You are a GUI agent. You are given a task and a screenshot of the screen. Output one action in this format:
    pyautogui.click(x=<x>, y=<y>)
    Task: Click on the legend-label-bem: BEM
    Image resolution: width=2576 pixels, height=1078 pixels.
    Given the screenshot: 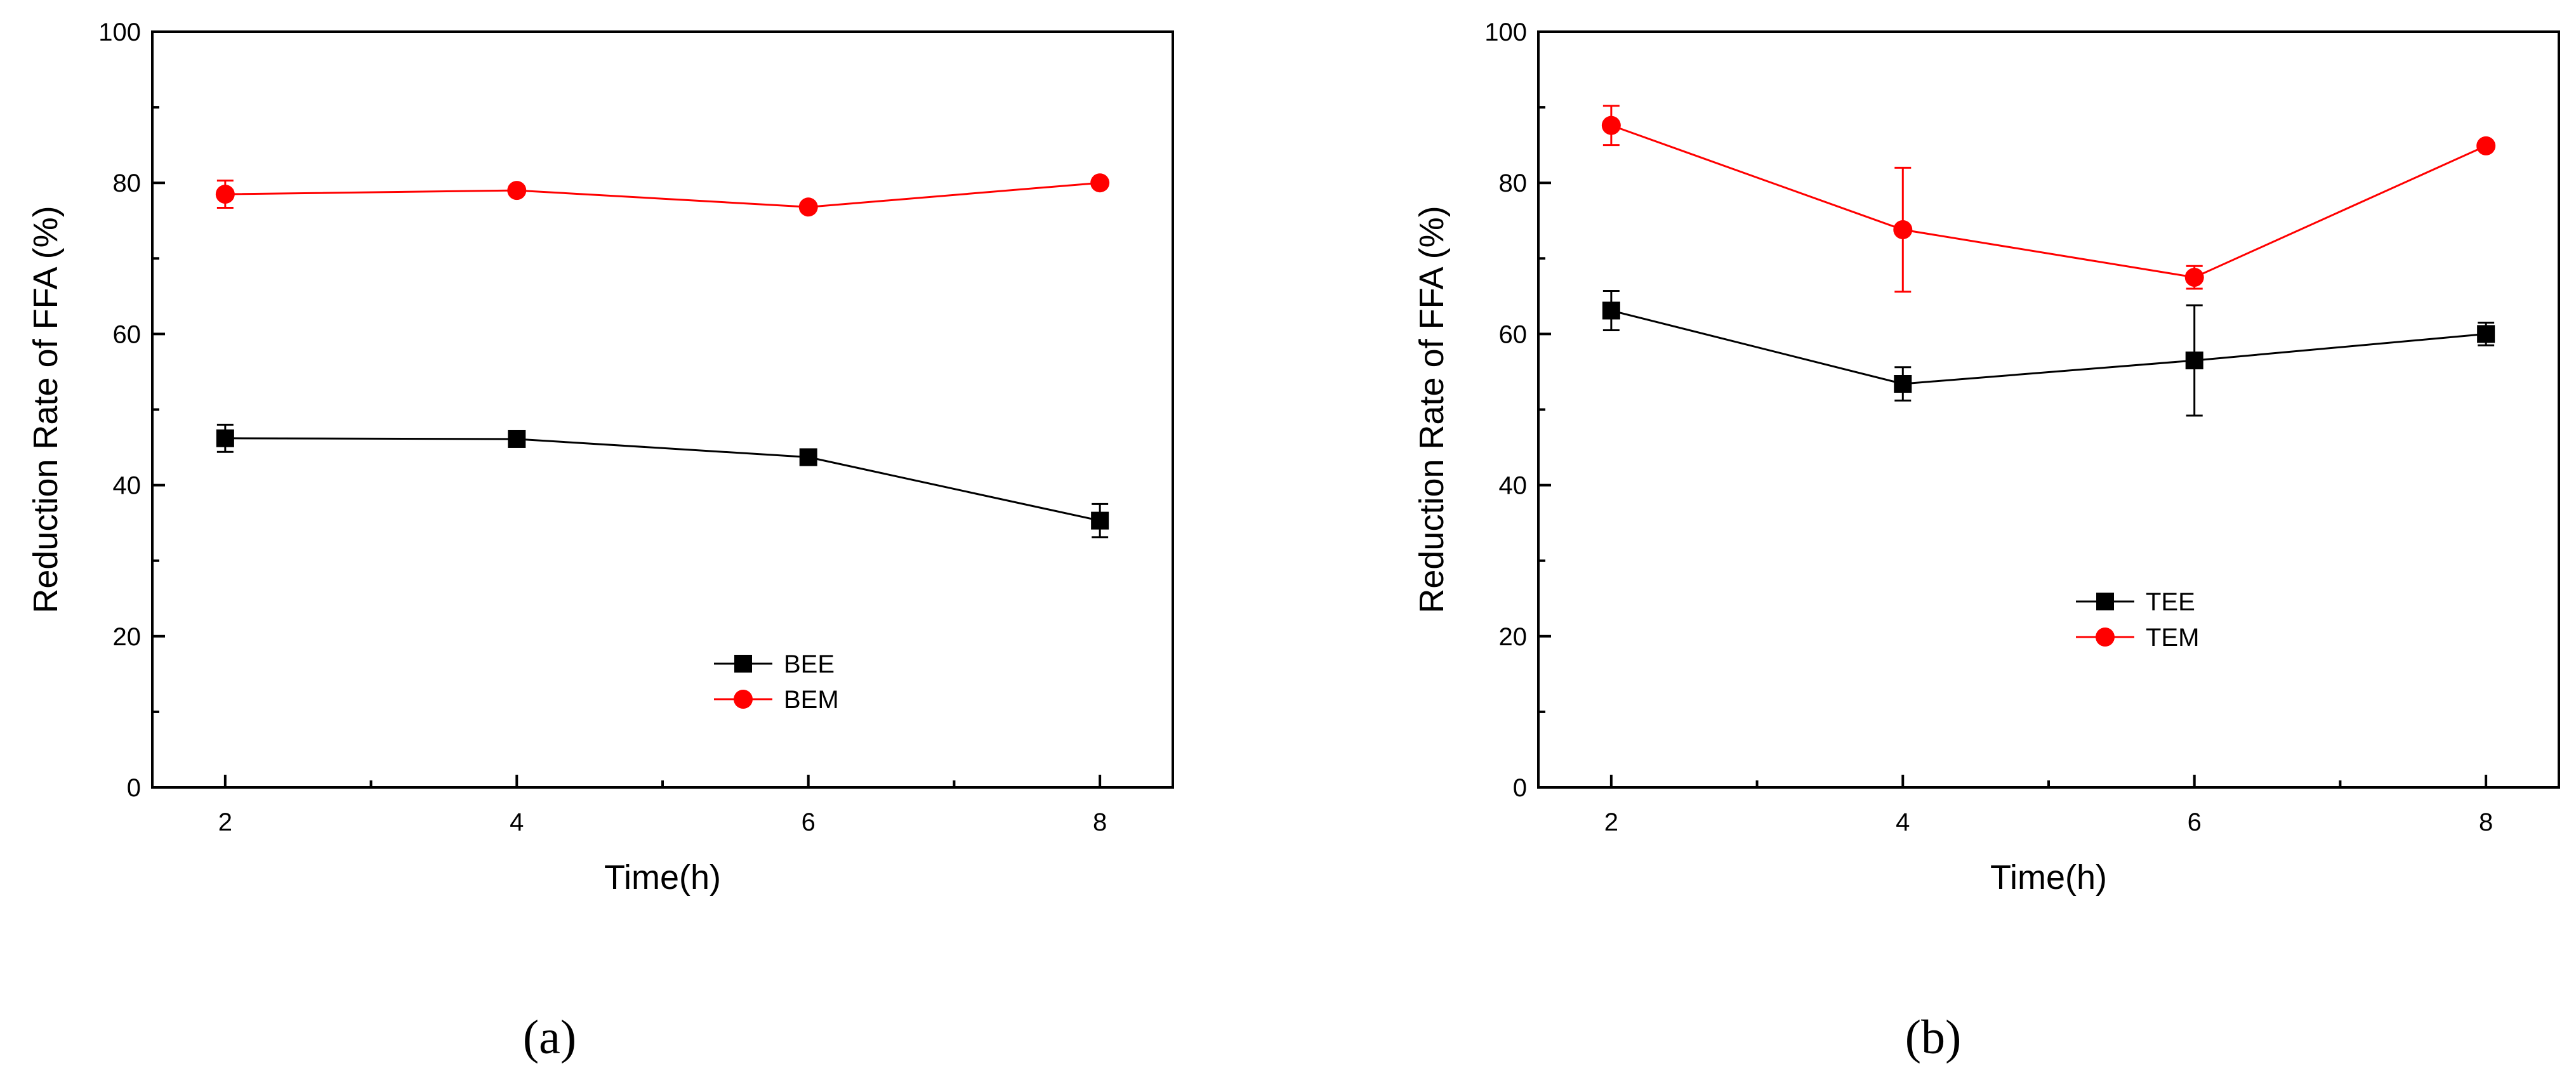 What is the action you would take?
    pyautogui.click(x=812, y=700)
    